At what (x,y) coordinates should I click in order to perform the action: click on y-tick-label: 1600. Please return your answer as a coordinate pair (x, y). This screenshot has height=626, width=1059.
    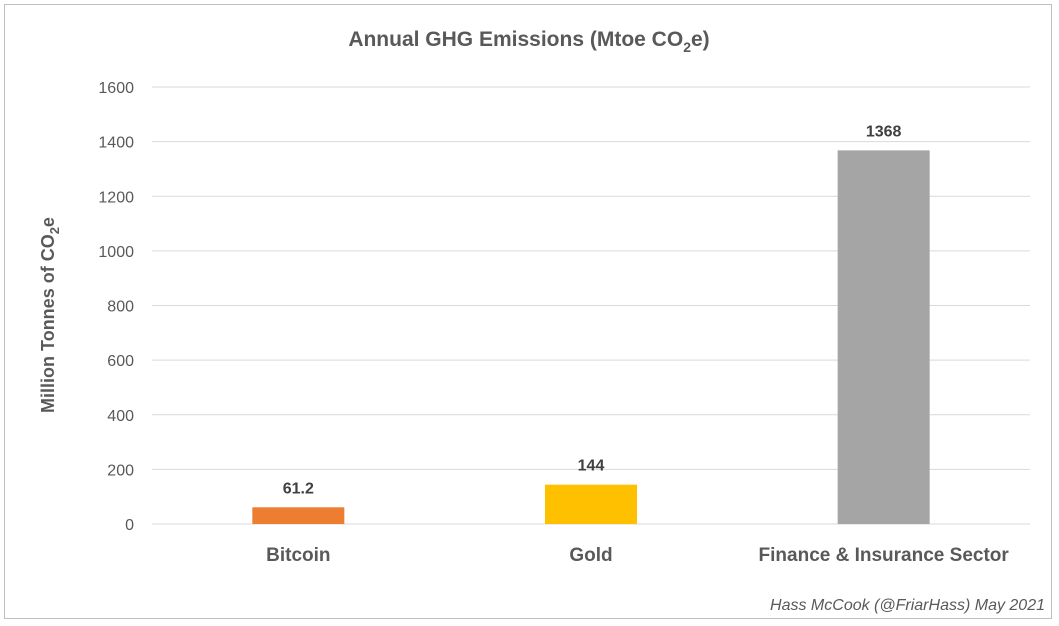
    Looking at the image, I should click on (116, 88).